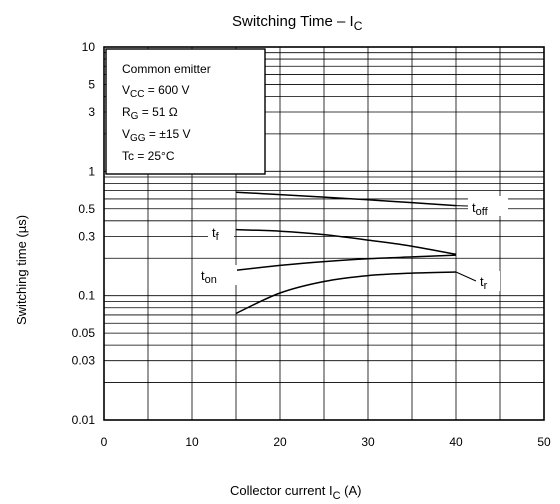 This screenshot has width=560, height=504. Describe the element at coordinates (156, 91) in the screenshot. I see `condition-vcc: VCC = 600 V` at that location.